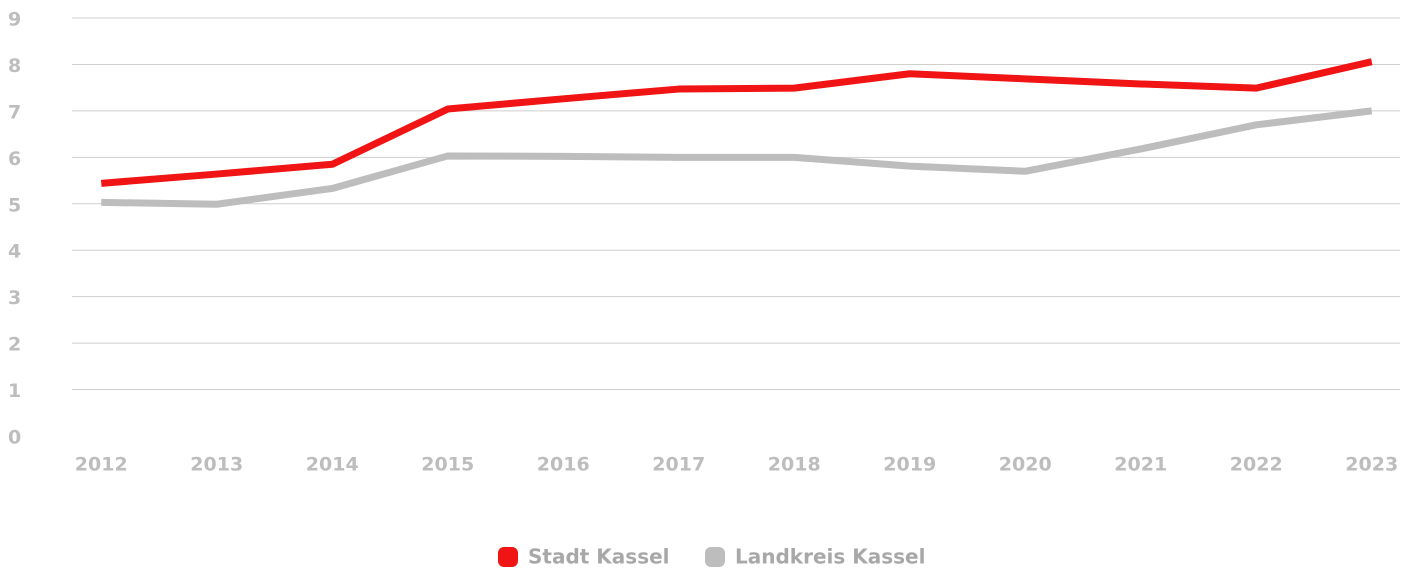 The width and height of the screenshot is (1408, 573). Describe the element at coordinates (794, 465) in the screenshot. I see `x-tick-label: 2018` at that location.